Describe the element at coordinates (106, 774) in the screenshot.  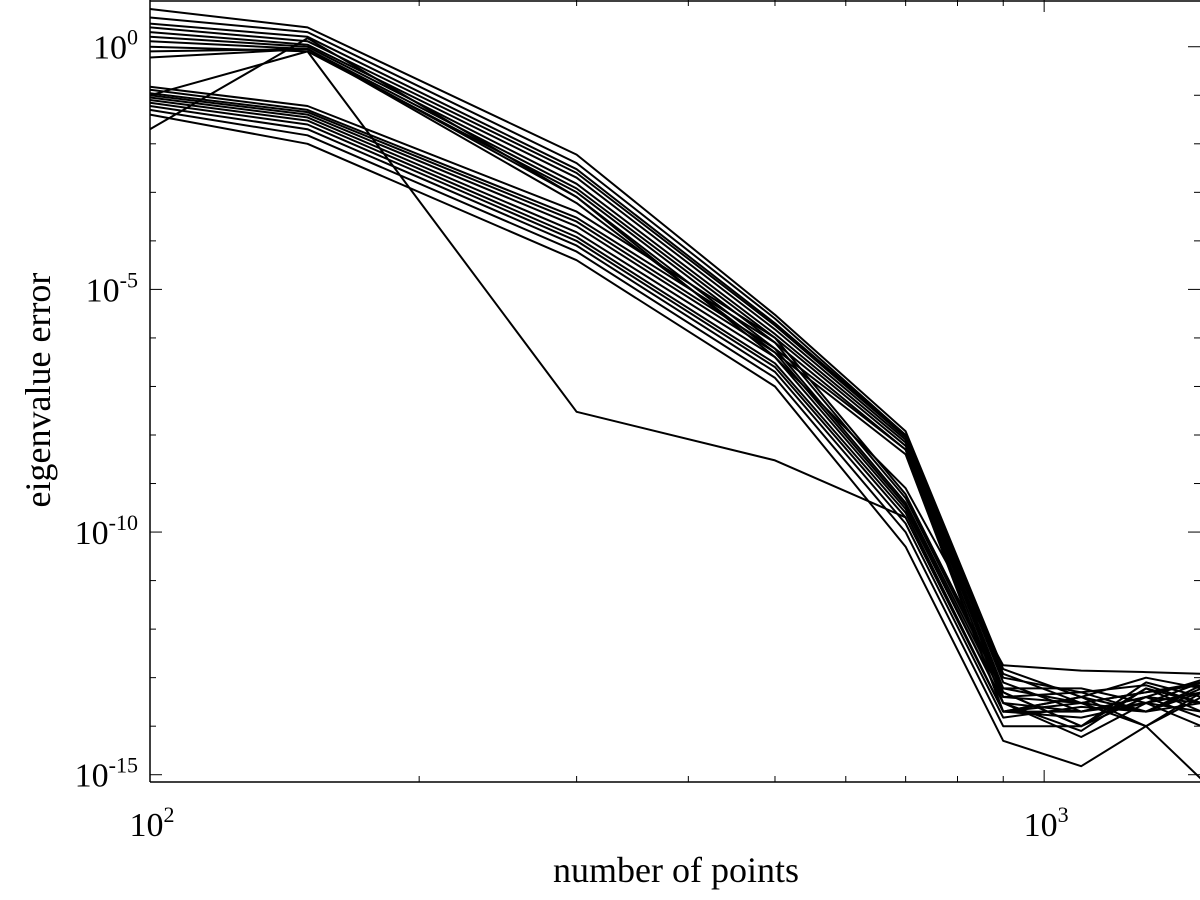
I see `y-tick-label: 10⁻¹⁵` at that location.